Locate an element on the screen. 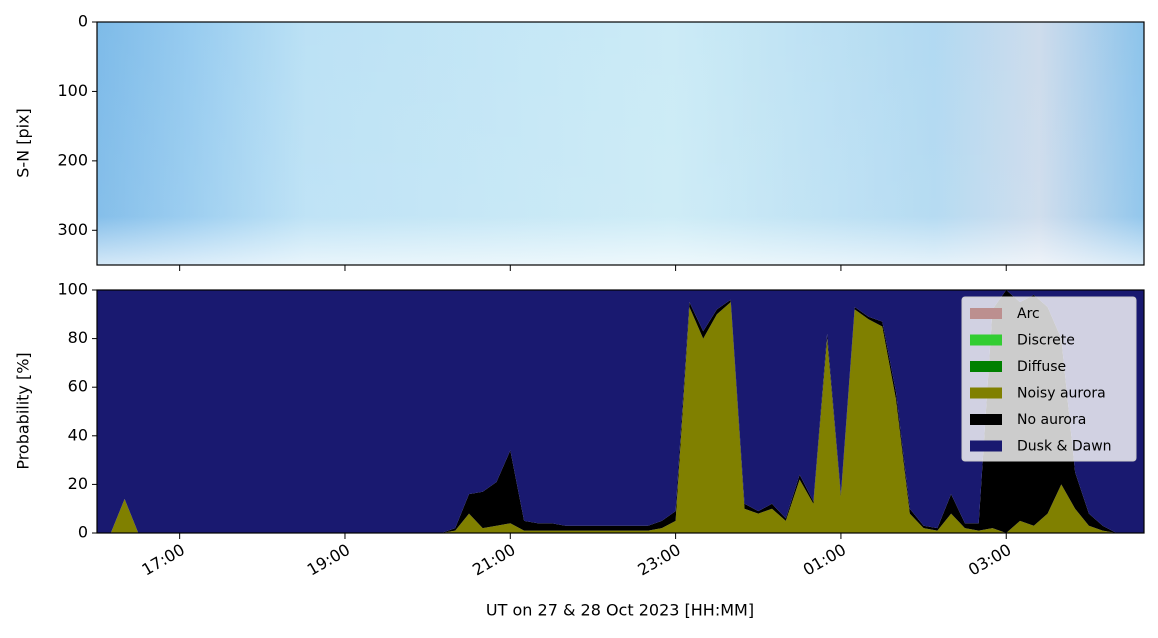 This screenshot has width=1158, height=638. x-tick-label: 17:00 is located at coordinates (162, 560).